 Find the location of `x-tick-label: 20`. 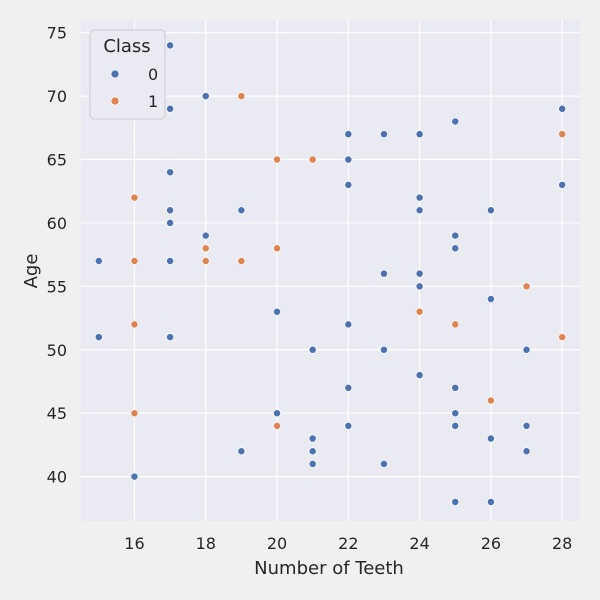

x-tick-label: 20 is located at coordinates (277, 543).